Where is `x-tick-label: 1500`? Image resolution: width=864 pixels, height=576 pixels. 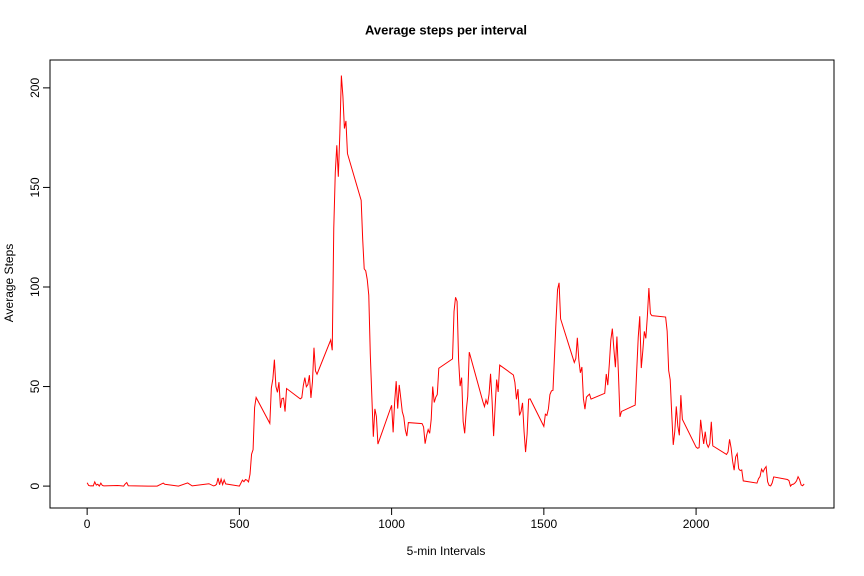
x-tick-label: 1500 is located at coordinates (543, 524).